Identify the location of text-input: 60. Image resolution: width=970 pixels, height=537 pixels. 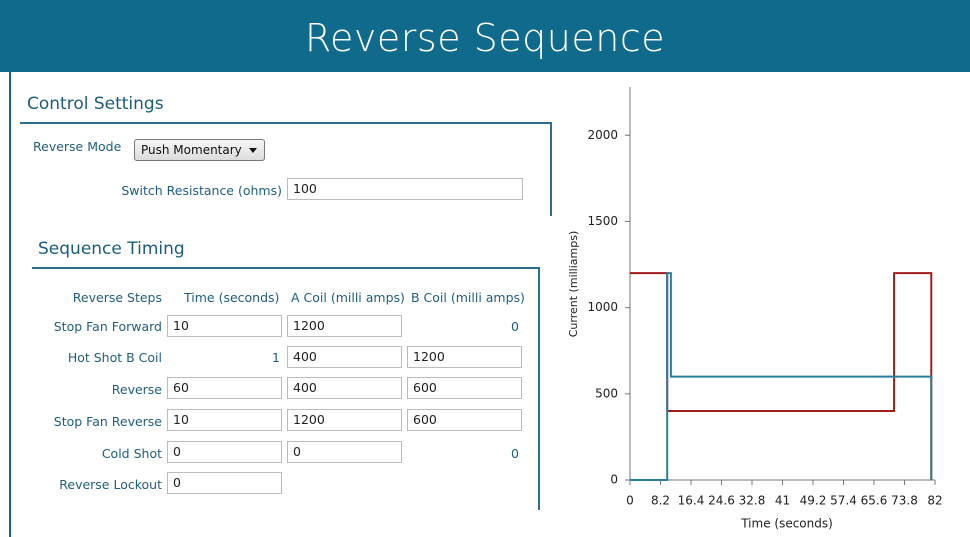
(224, 388).